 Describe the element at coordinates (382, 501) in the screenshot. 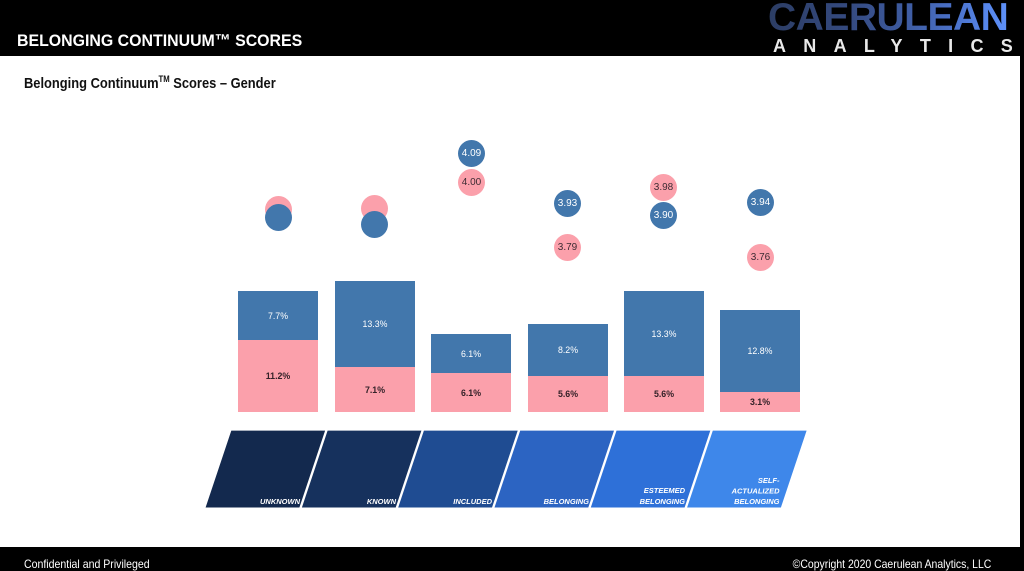

I see `svg-text: KNOWN` at that location.